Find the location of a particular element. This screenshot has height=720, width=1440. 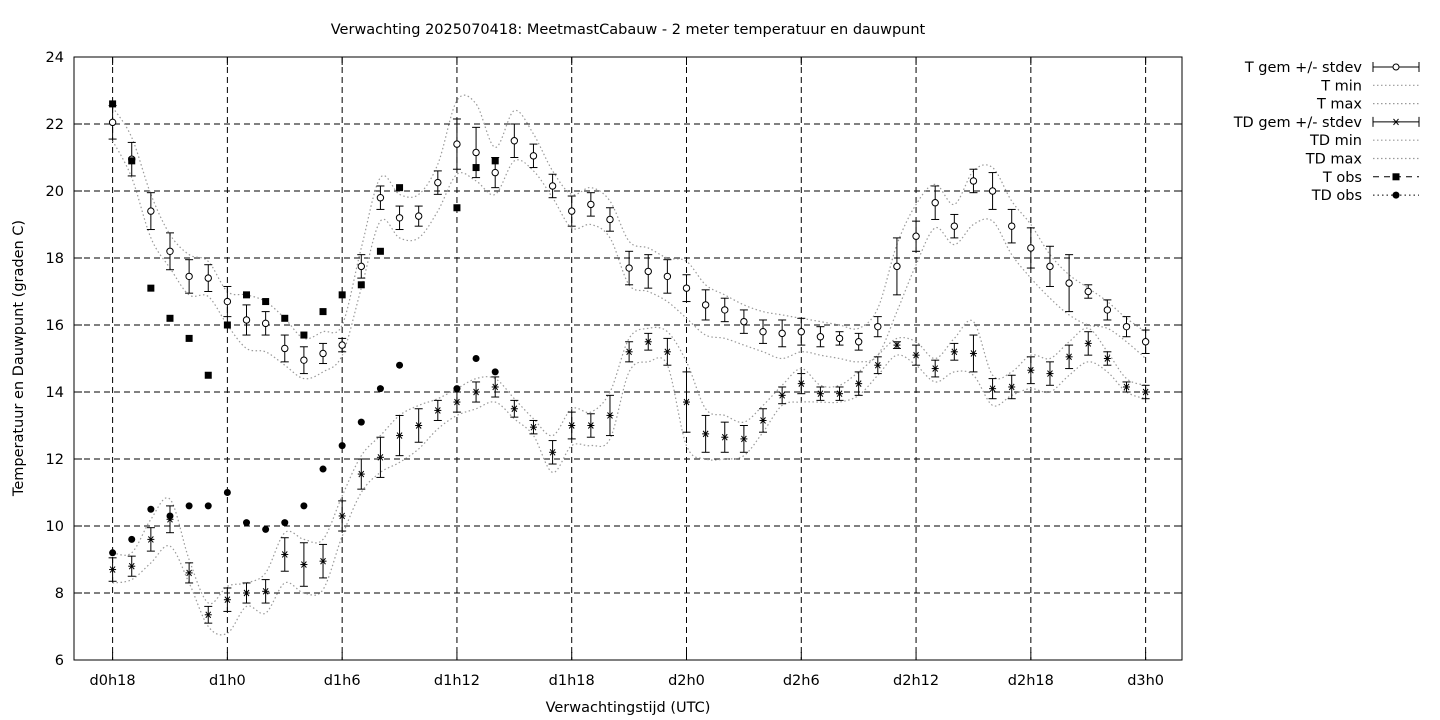

x-tick-label: d2h6 is located at coordinates (801, 681).